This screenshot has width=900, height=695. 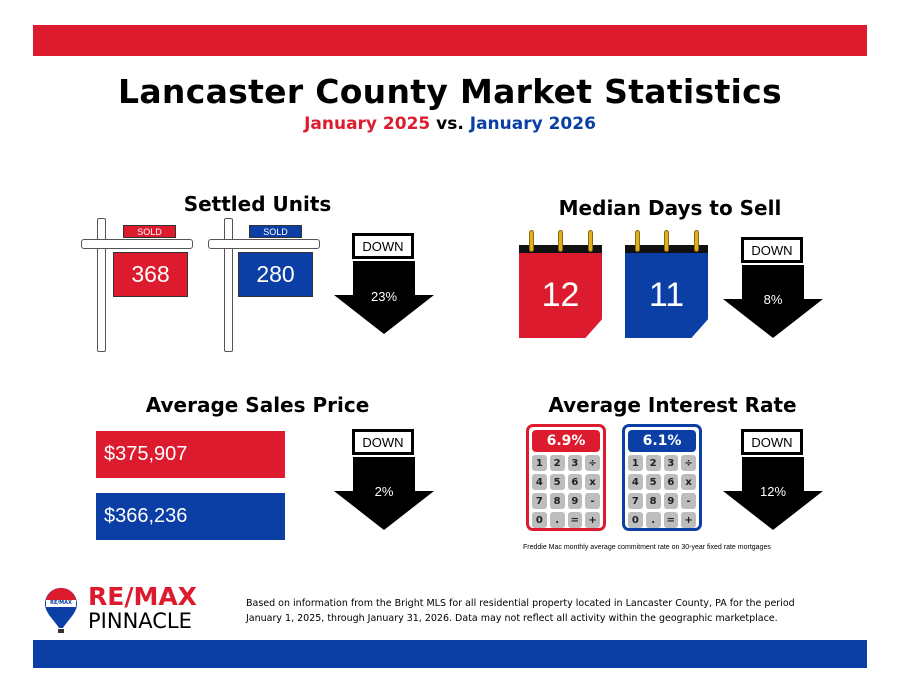 What do you see at coordinates (670, 208) in the screenshot?
I see `median-days-title: Median Days to Sell` at bounding box center [670, 208].